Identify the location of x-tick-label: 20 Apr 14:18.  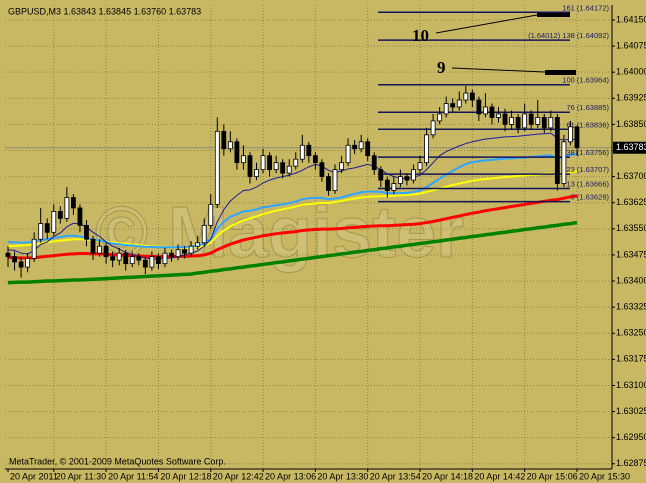
(447, 476).